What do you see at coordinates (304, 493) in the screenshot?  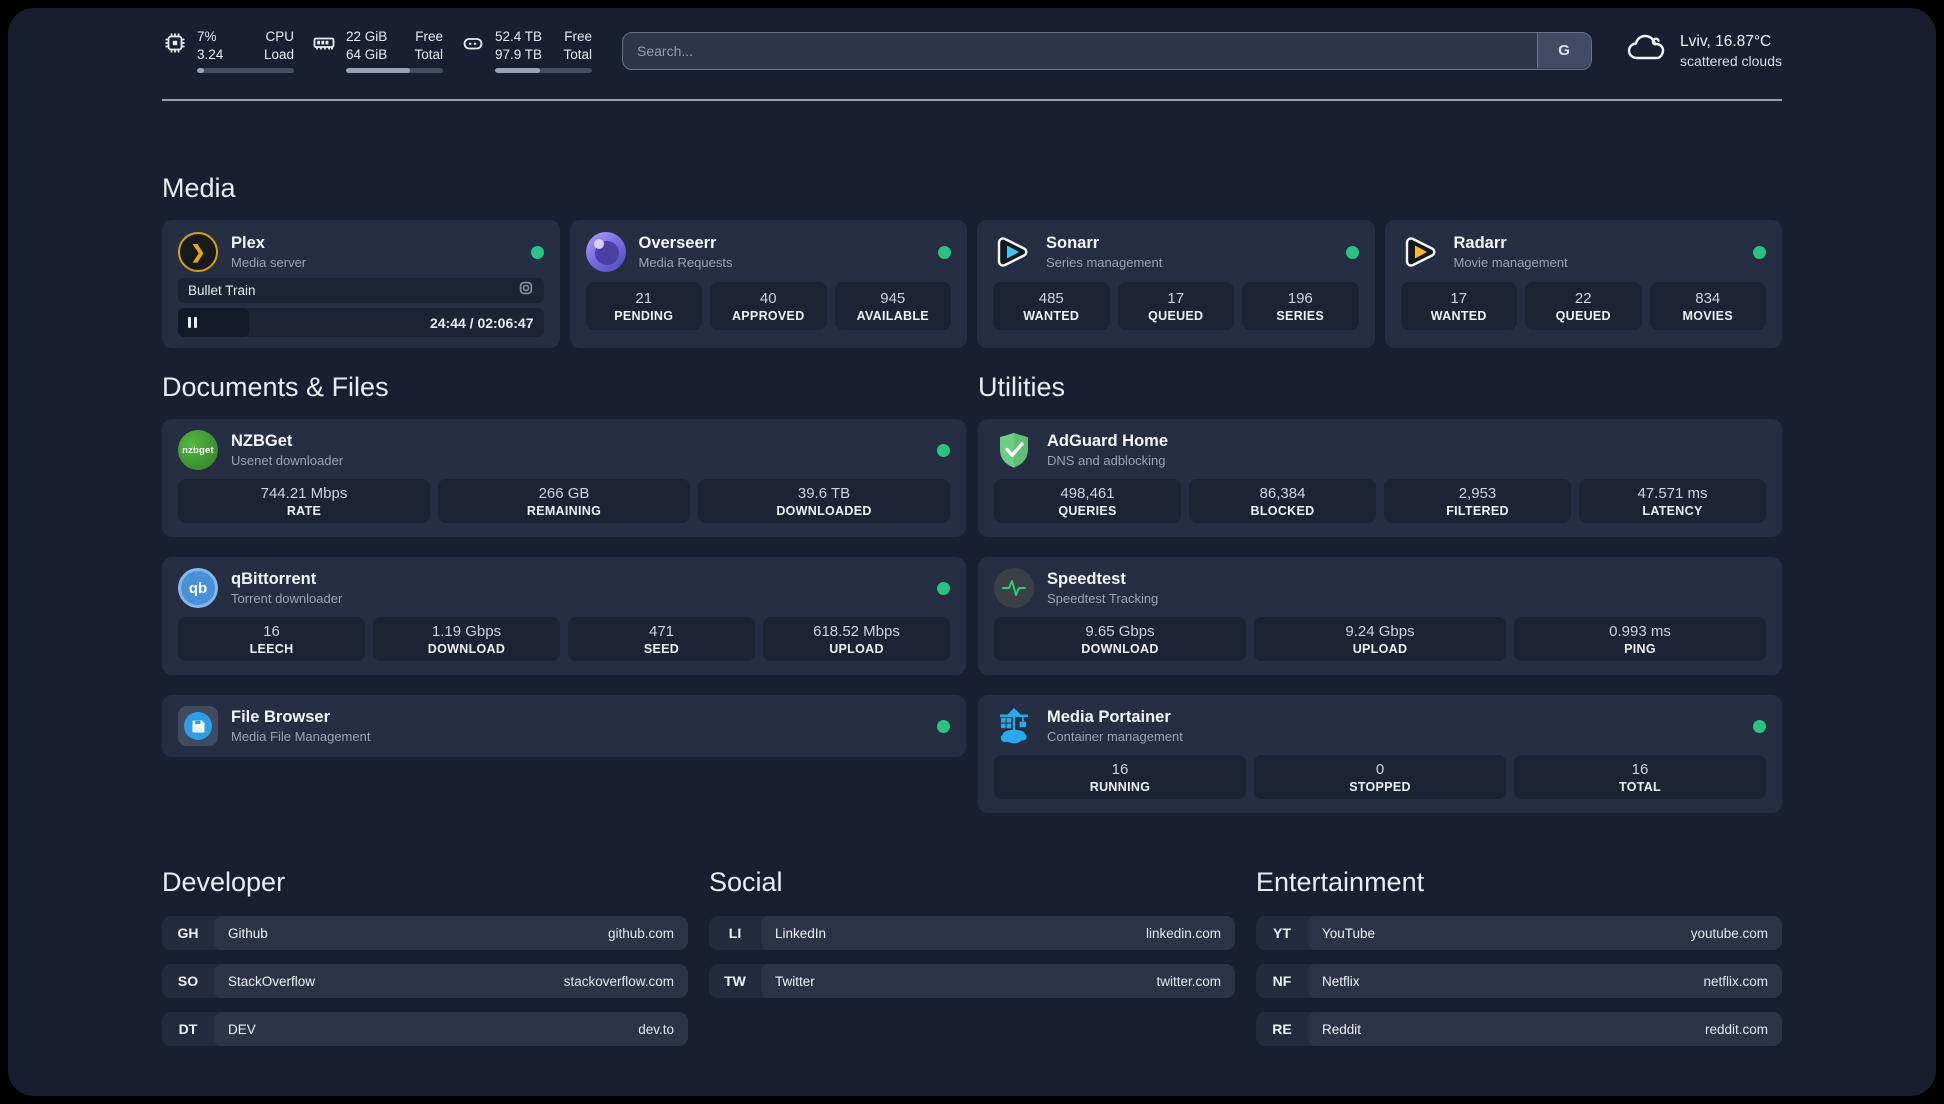 I see `stat-value: 744.21 Mbps` at bounding box center [304, 493].